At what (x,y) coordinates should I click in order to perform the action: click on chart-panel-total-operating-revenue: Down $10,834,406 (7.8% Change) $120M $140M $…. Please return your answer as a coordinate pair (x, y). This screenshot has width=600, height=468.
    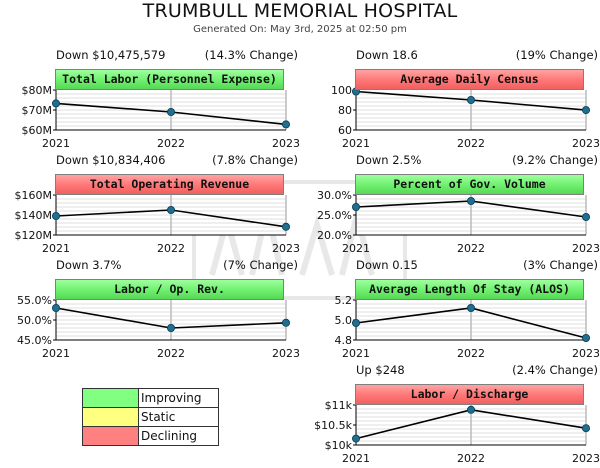
    Looking at the image, I should click on (159, 205).